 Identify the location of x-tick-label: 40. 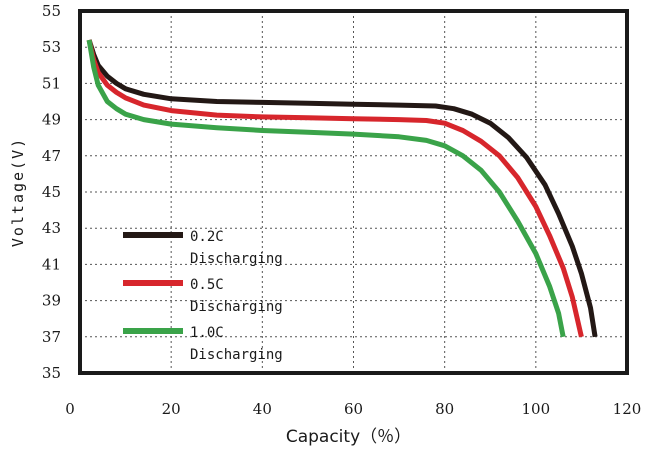
(262, 409).